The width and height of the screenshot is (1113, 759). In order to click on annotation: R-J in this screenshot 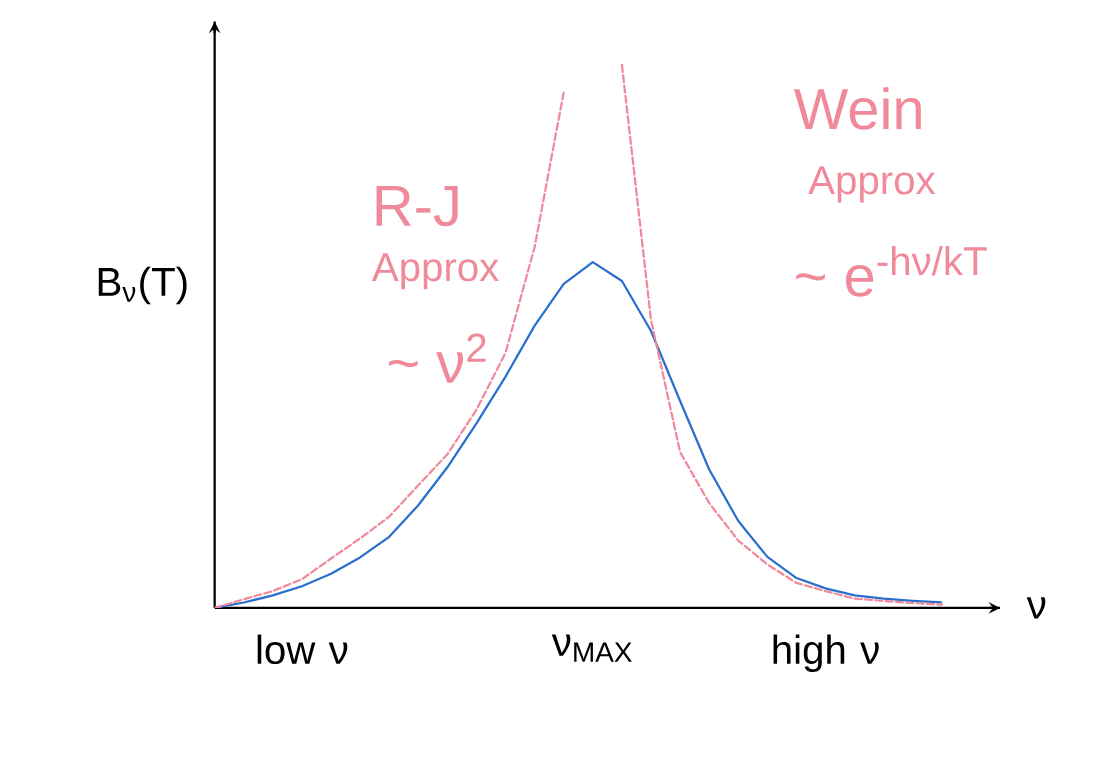, I will do `click(417, 206)`.